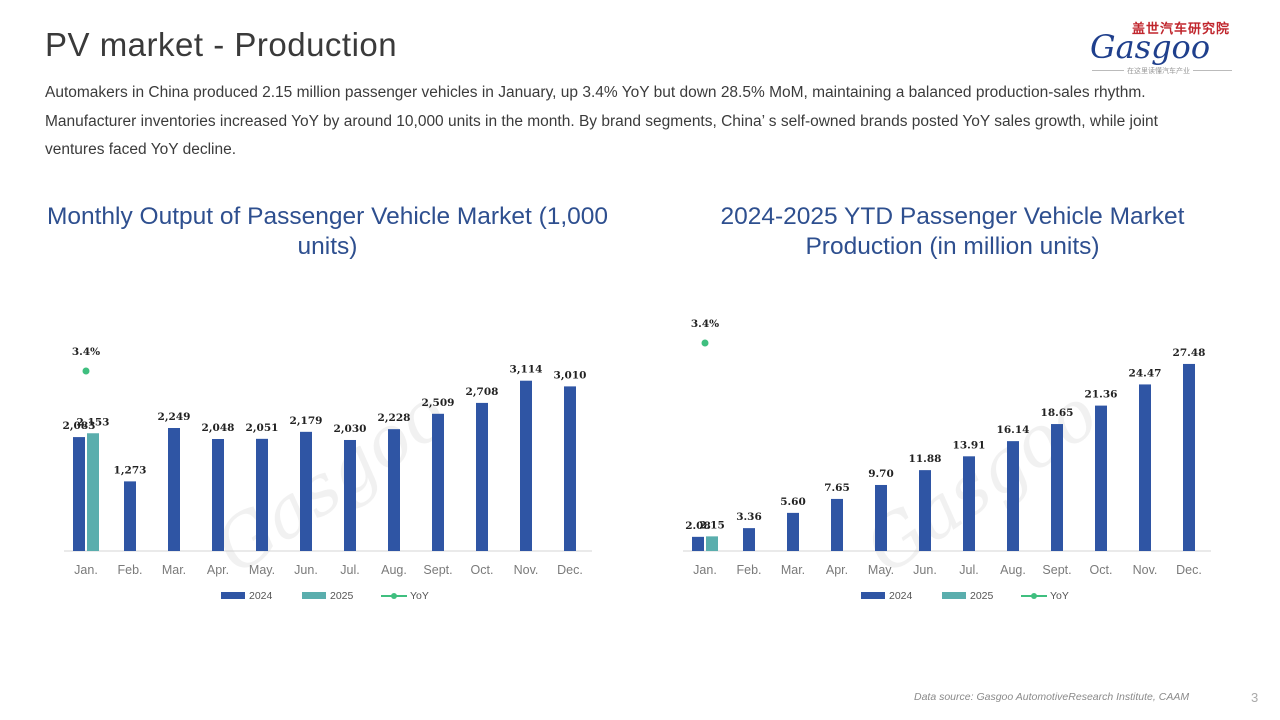 This screenshot has width=1280, height=720. Describe the element at coordinates (218, 428) in the screenshot. I see `data-label-2024: 2,048` at that location.